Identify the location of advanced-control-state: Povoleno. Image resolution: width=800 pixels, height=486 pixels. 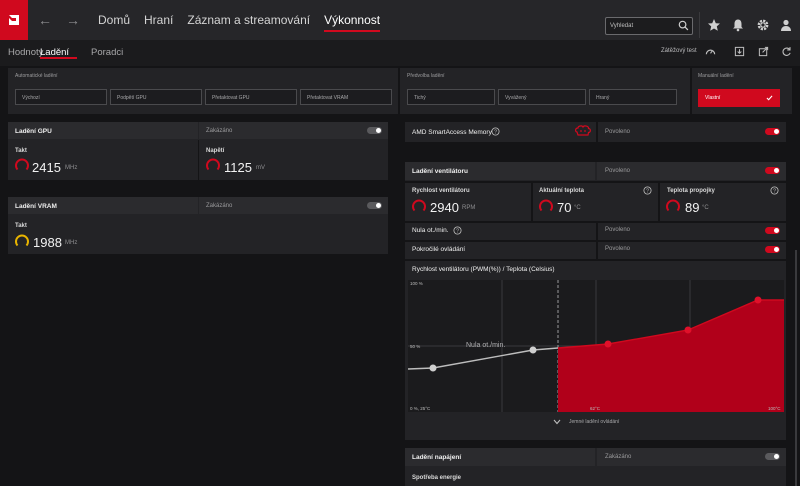
(618, 249).